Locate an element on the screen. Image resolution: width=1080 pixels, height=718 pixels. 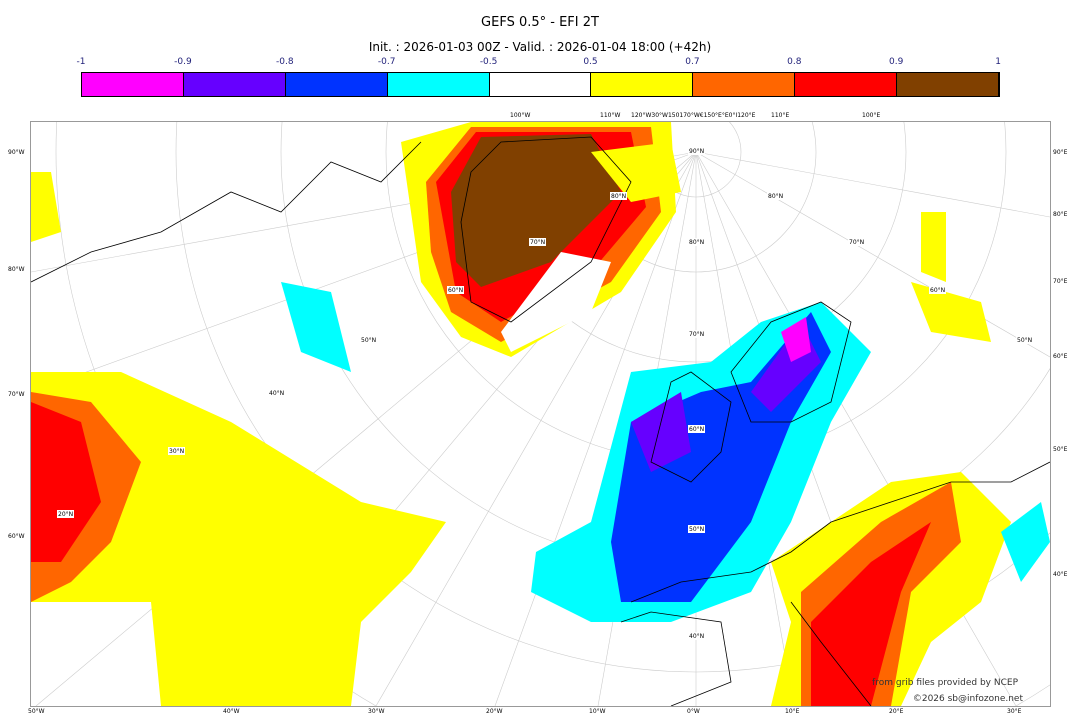
axis-label-right: 60°E is located at coordinates (1060, 356).